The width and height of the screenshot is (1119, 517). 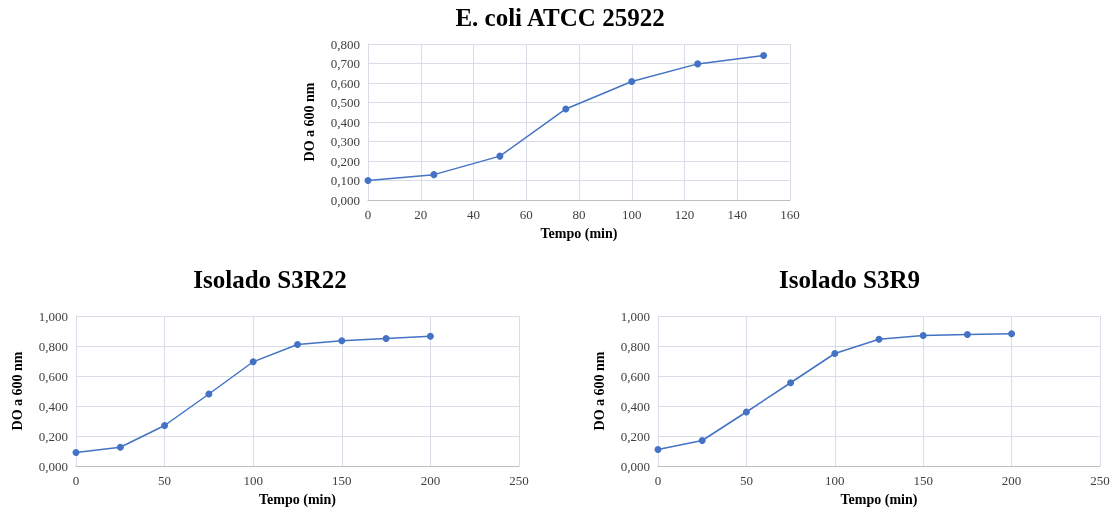 What do you see at coordinates (737, 214) in the screenshot?
I see `x-tick-label: 140` at bounding box center [737, 214].